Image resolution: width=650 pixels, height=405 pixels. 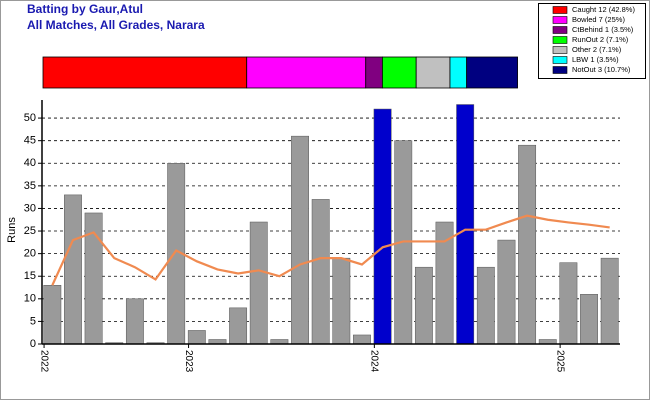 What do you see at coordinates (374, 361) in the screenshot?
I see `x-tick-label: 2024` at bounding box center [374, 361].